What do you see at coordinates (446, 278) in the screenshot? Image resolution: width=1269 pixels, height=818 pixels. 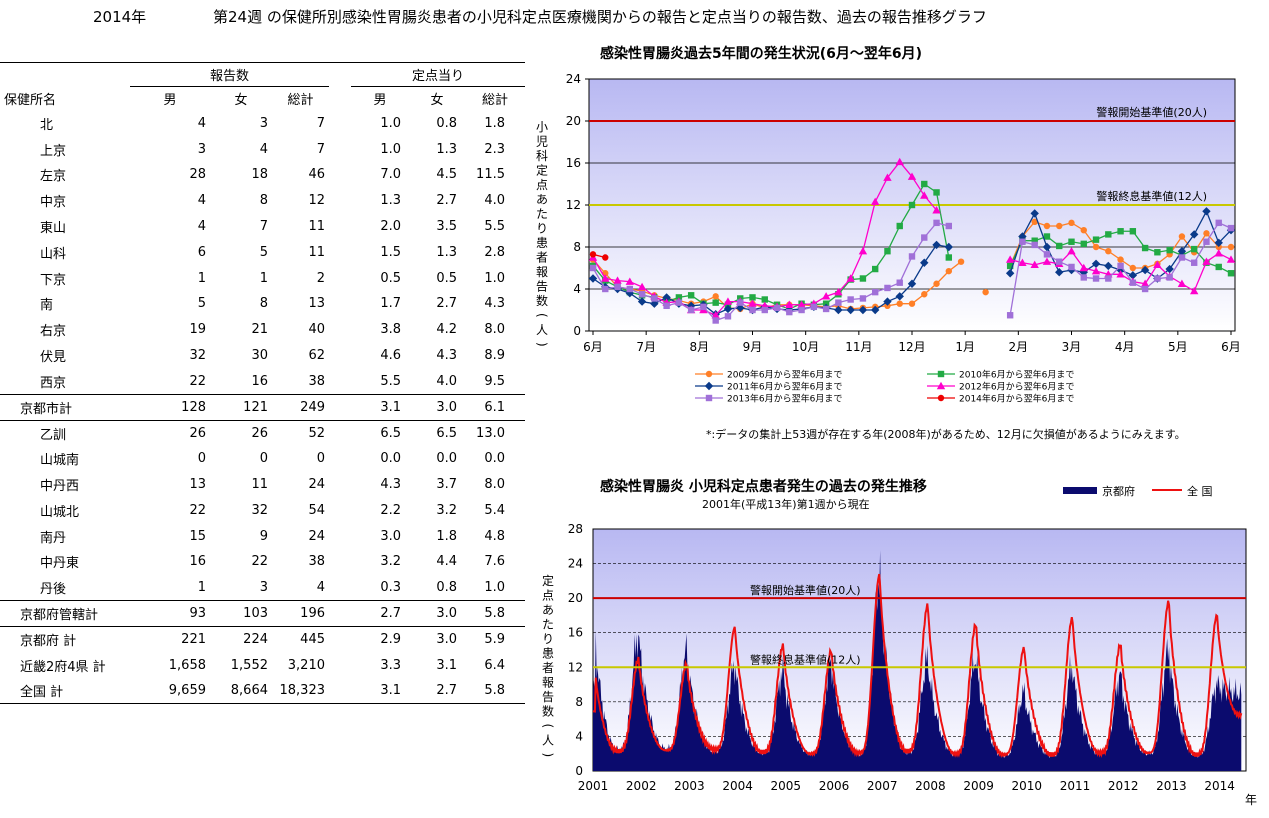 I see `cell-pf: 0.5` at bounding box center [446, 278].